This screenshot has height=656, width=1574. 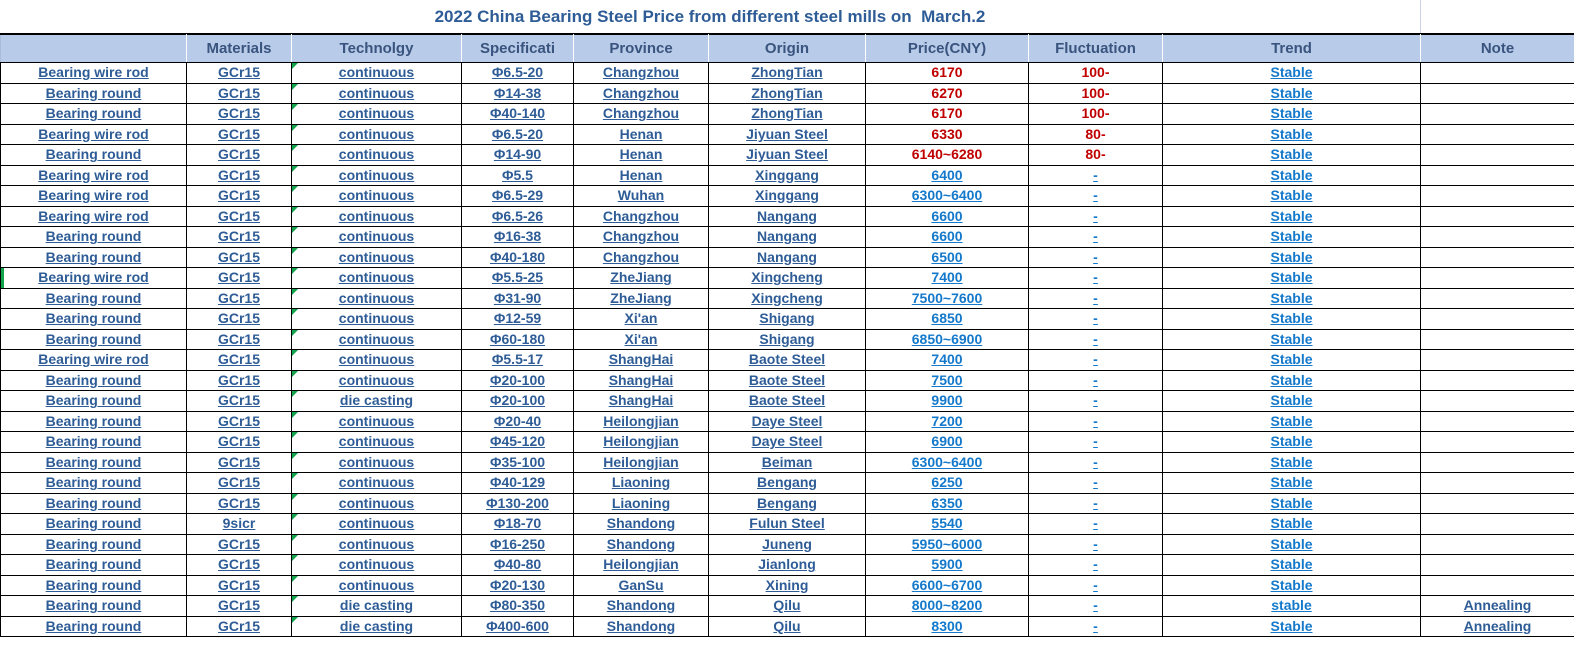 I want to click on cell-price: 6270, so click(x=947, y=93).